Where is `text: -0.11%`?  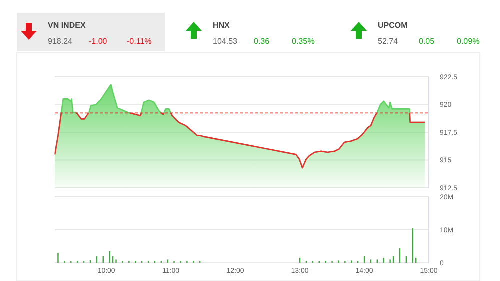 text: -0.11% is located at coordinates (139, 41).